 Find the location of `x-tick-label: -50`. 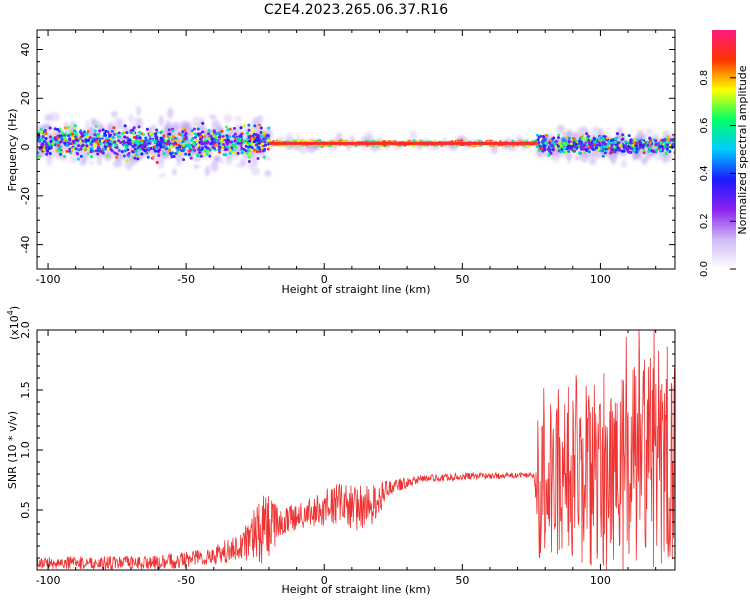

x-tick-label: -50 is located at coordinates (186, 580).